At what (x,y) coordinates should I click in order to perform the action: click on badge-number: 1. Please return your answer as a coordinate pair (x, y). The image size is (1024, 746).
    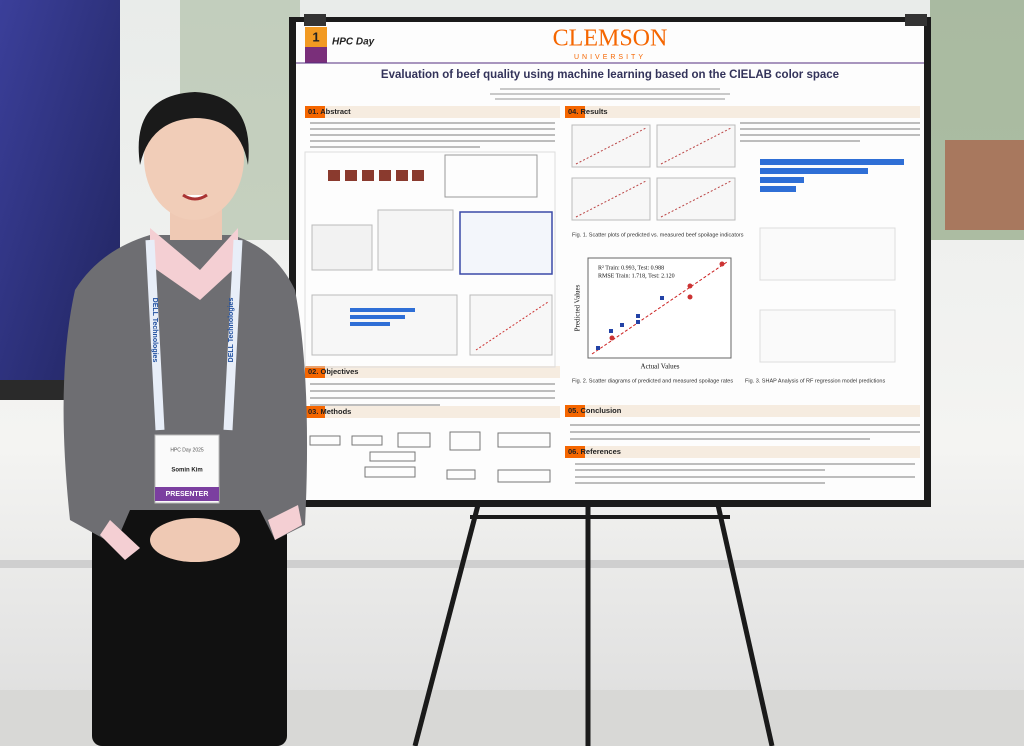
    Looking at the image, I should click on (315, 36).